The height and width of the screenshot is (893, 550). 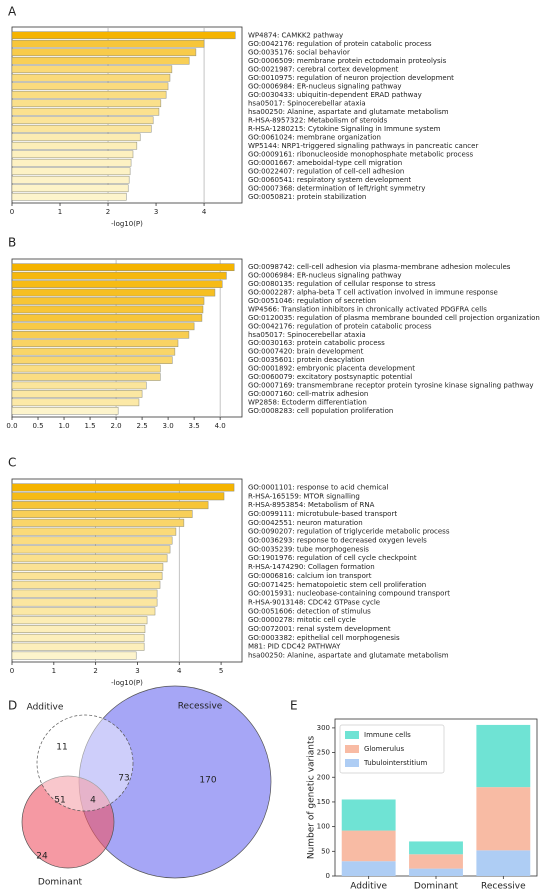 What do you see at coordinates (60, 212) in the screenshot?
I see `x-tick-label: 1` at bounding box center [60, 212].